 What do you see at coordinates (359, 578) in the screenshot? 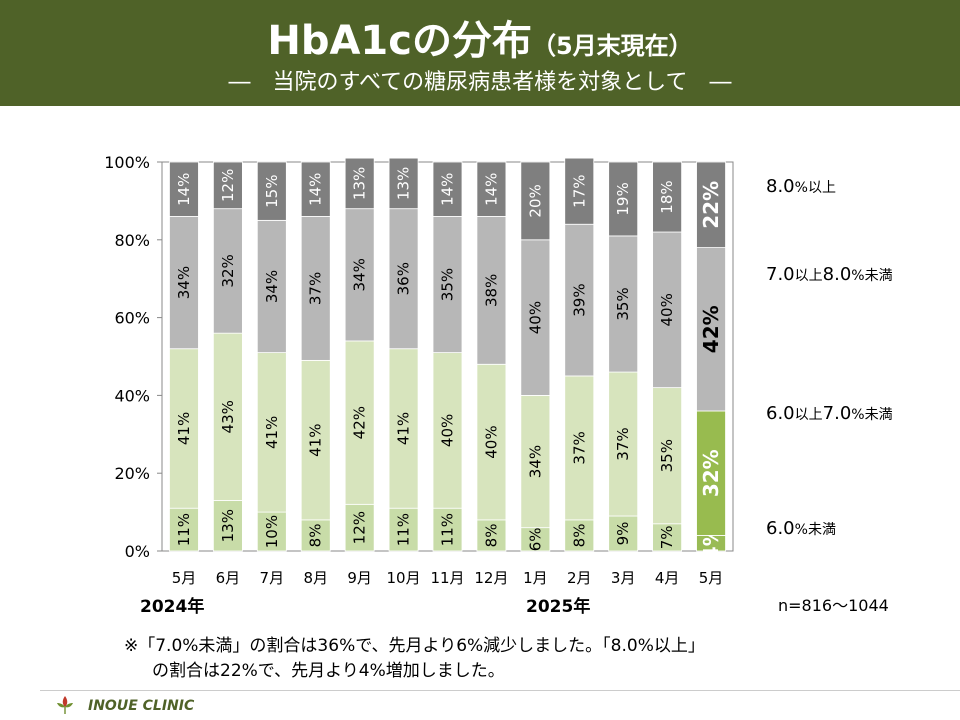
I see `x-tick-label: 9月` at bounding box center [359, 578].